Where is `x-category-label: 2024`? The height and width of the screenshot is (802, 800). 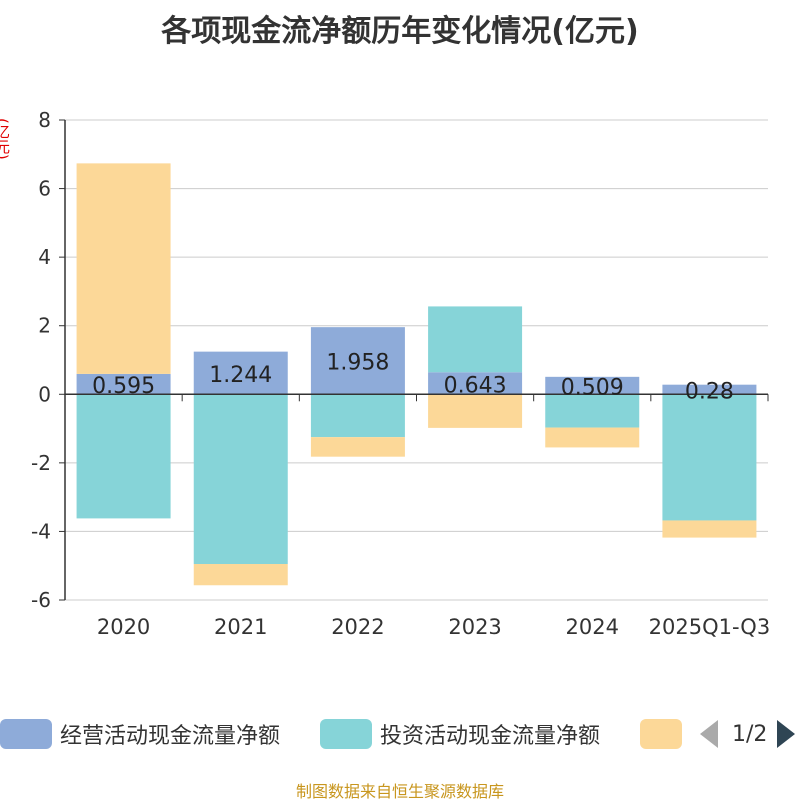 x-category-label: 2024 is located at coordinates (592, 627).